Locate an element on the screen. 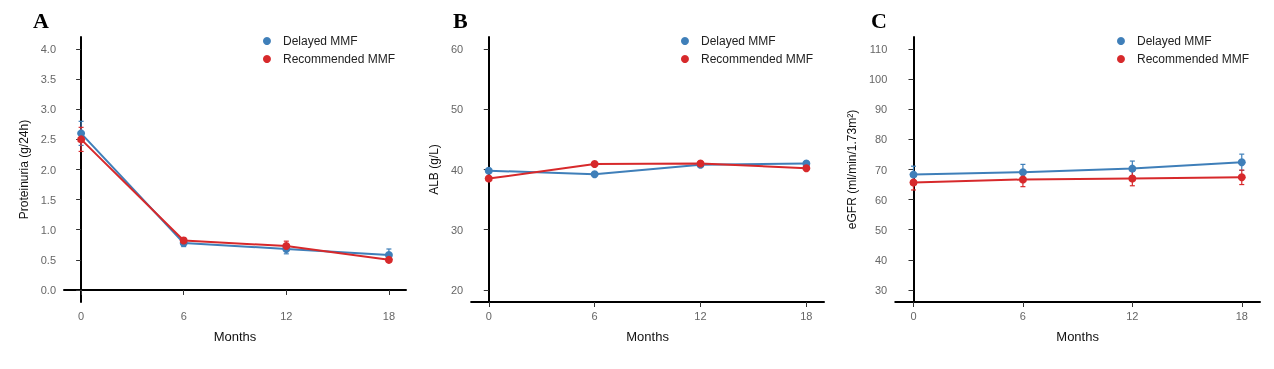 This screenshot has height=369, width=1274. y-tick-label: 100 is located at coordinates (878, 79).